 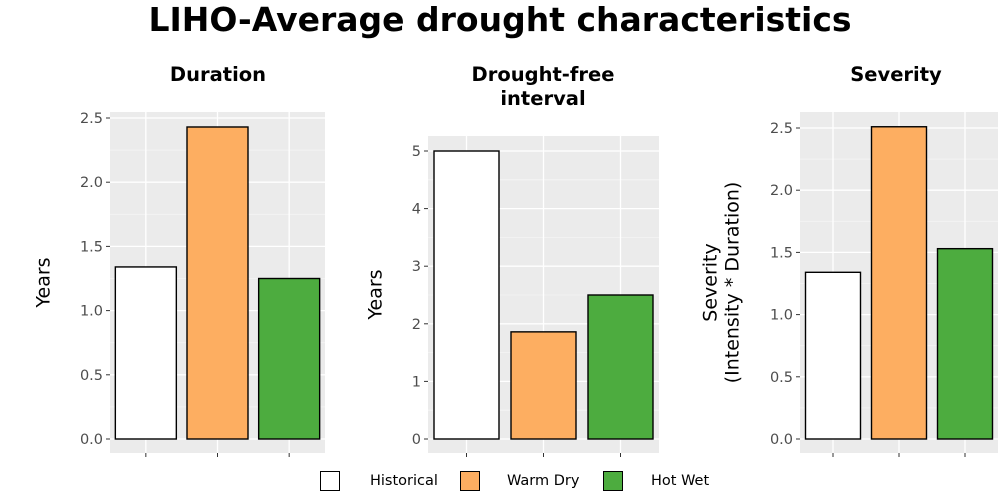 I want to click on panel-title: Drought-free, so click(x=543, y=74).